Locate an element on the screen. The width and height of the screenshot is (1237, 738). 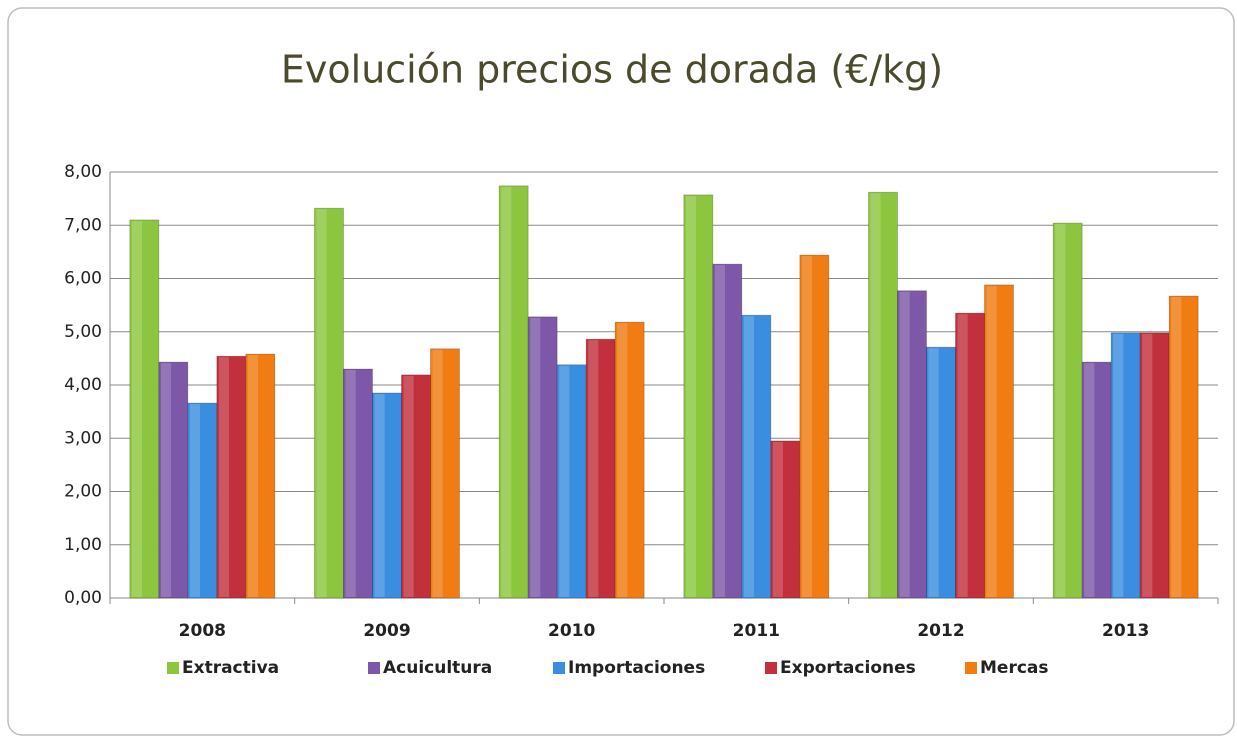
y-tick-label: 0,00 is located at coordinates (83, 598).